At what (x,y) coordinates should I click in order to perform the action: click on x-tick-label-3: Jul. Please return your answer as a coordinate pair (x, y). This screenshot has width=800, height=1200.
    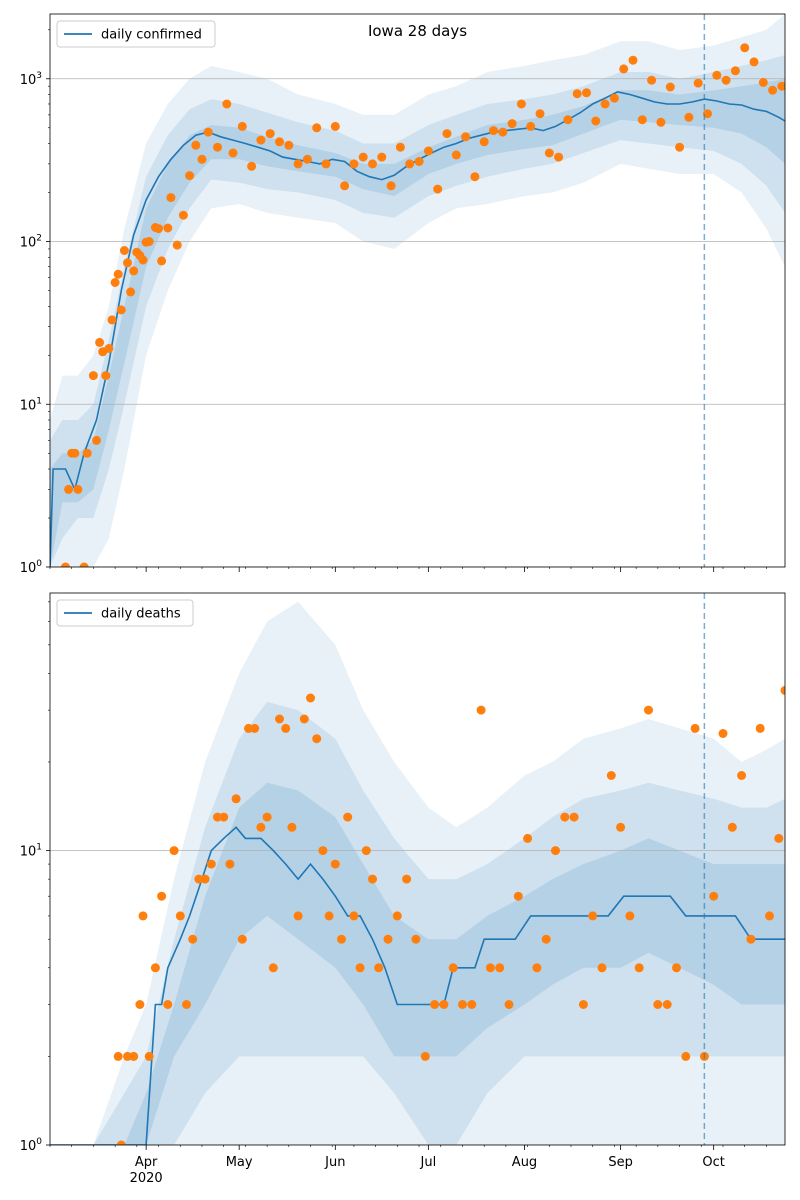
    Looking at the image, I should click on (428, 1162).